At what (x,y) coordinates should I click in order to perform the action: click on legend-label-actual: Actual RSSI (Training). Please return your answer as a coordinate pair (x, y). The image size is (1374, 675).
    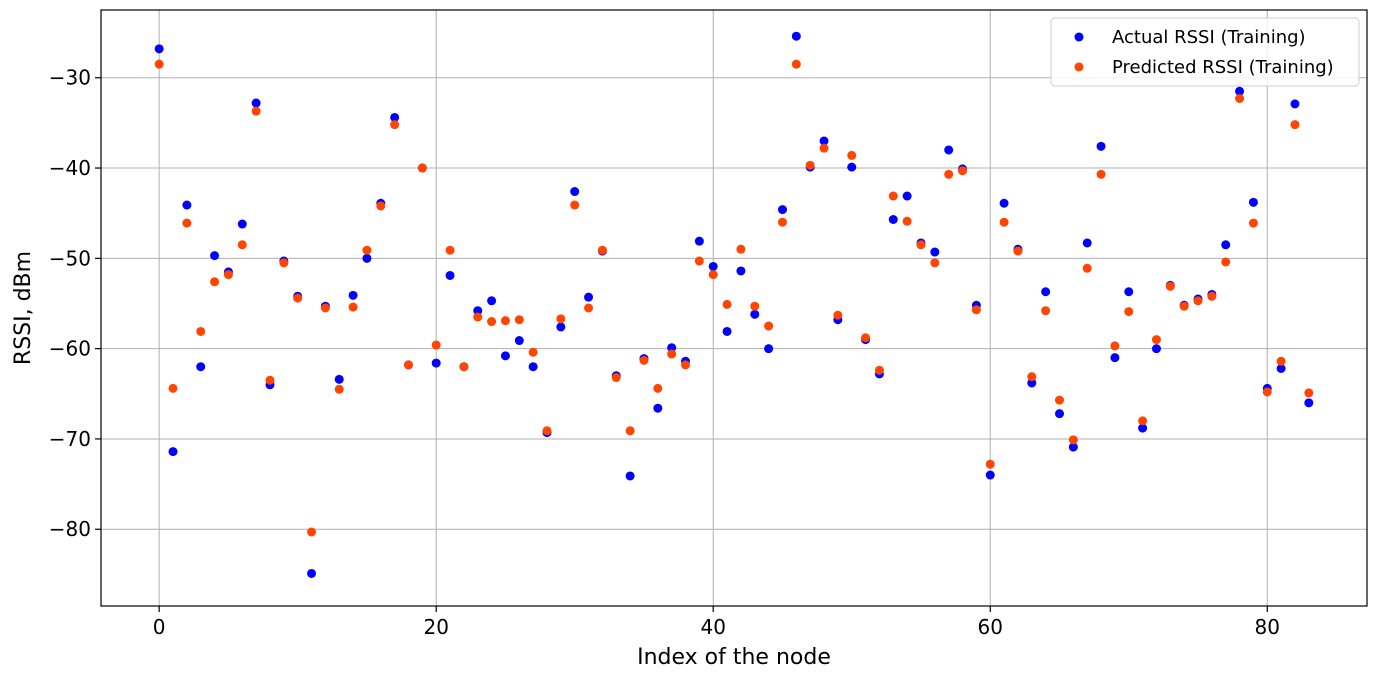
    Looking at the image, I should click on (1209, 37).